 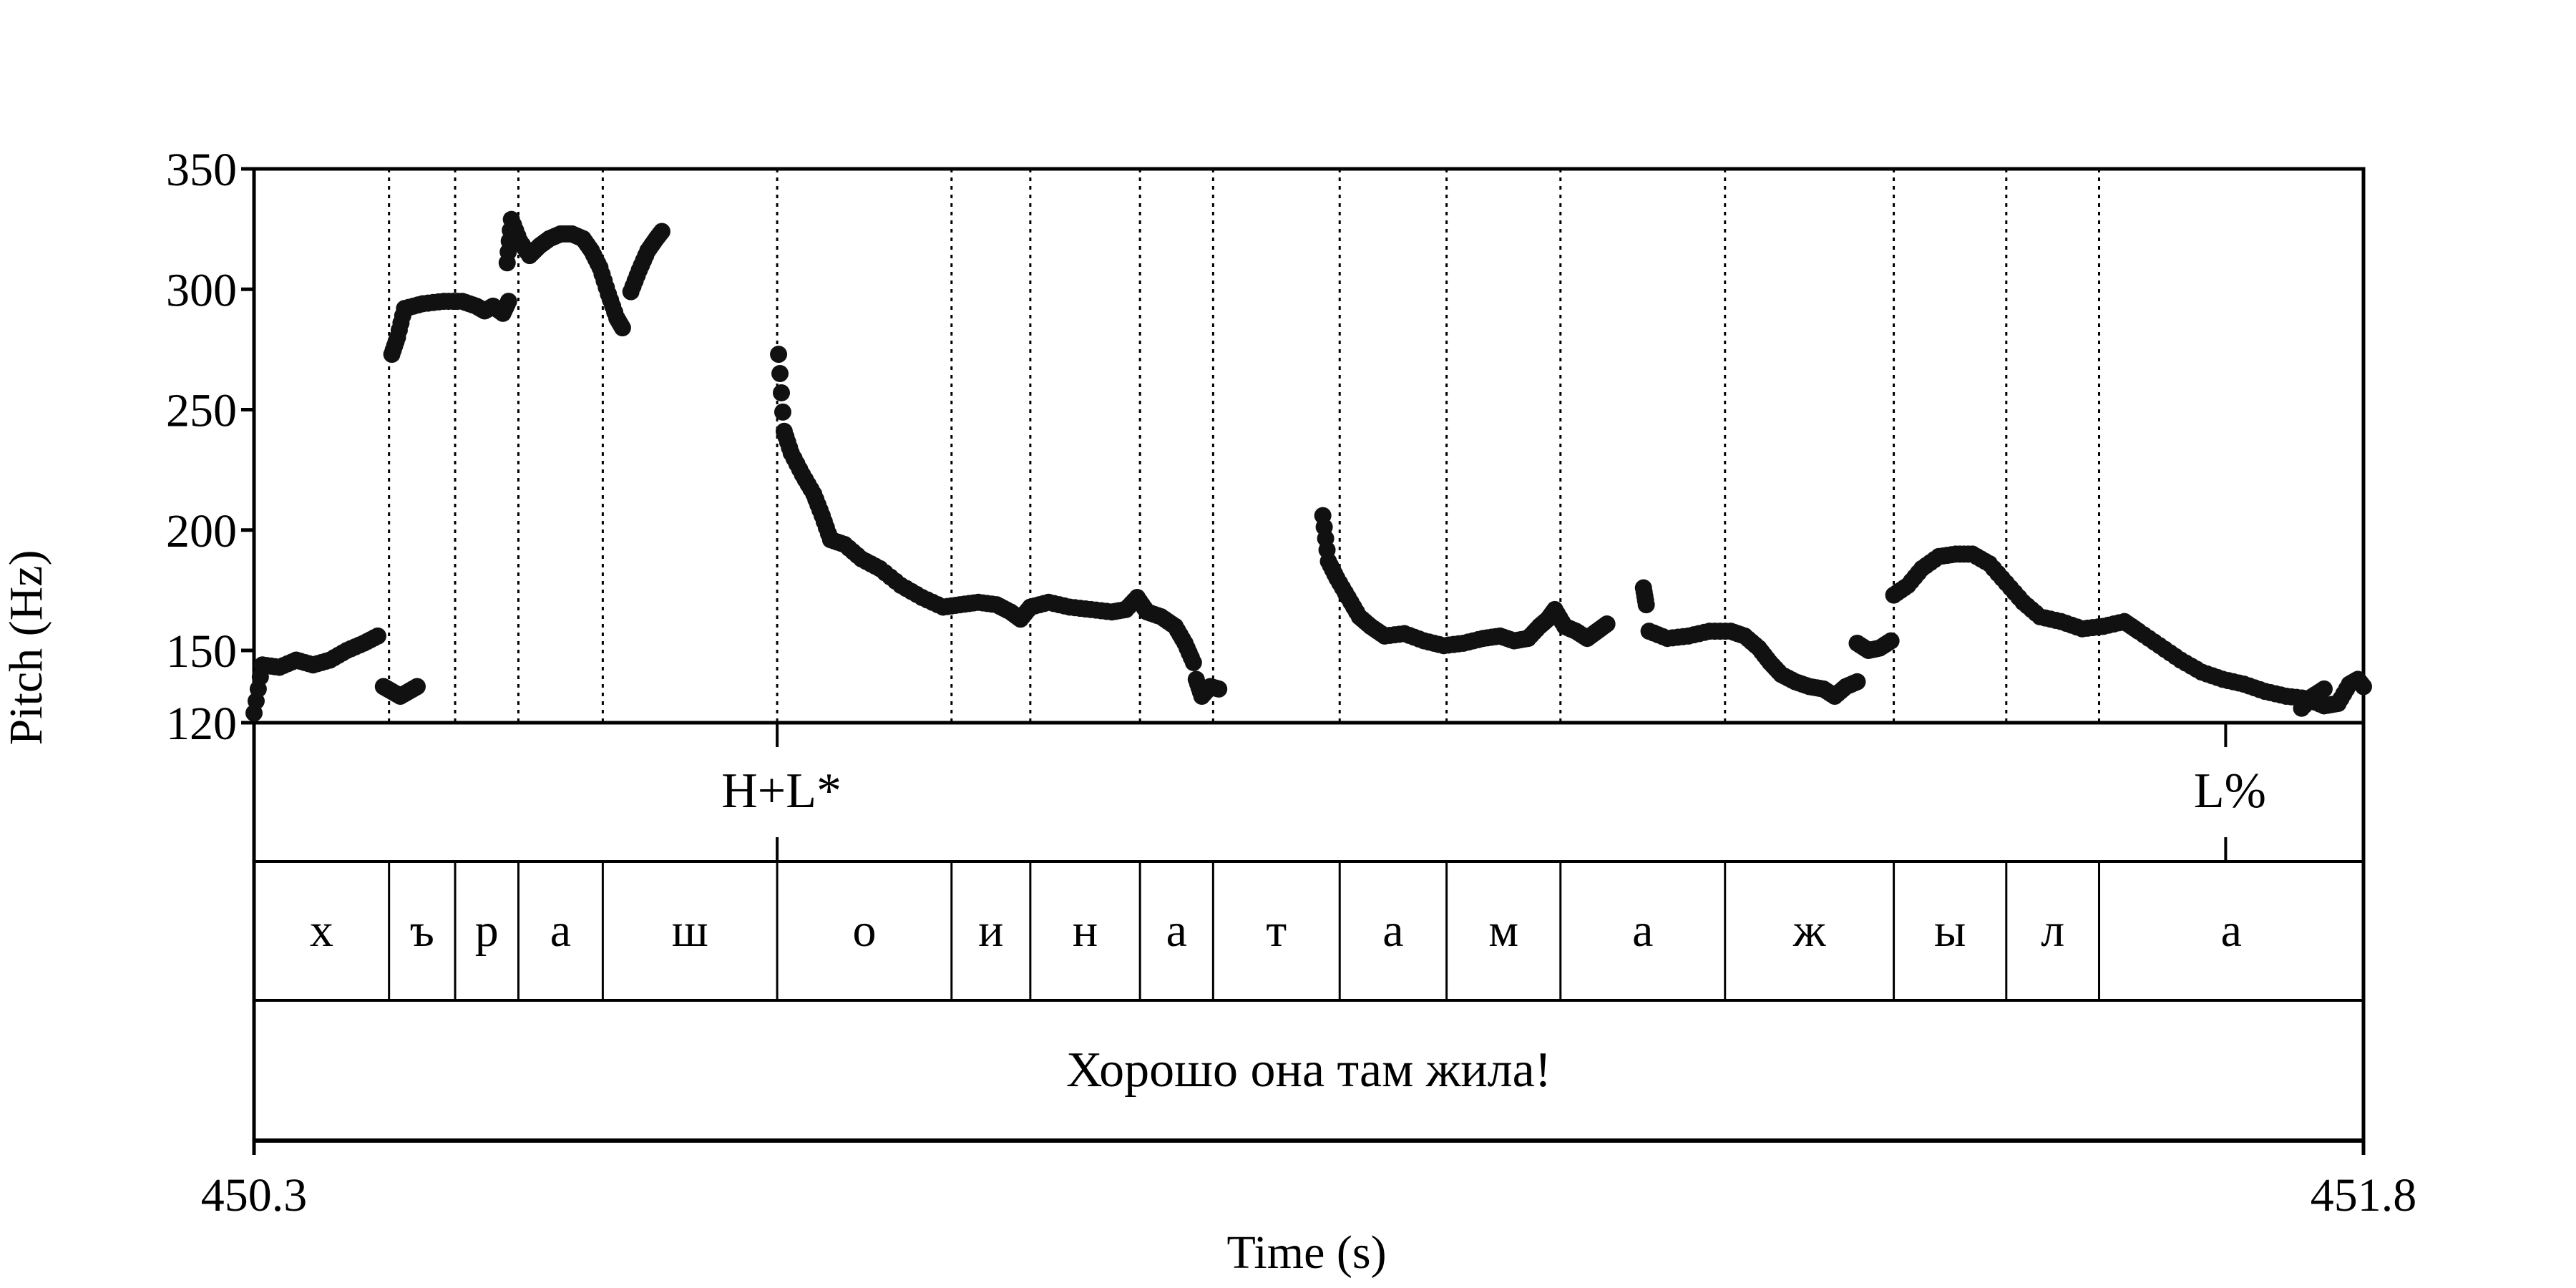 I want to click on segment-label: ж, so click(x=1809, y=930).